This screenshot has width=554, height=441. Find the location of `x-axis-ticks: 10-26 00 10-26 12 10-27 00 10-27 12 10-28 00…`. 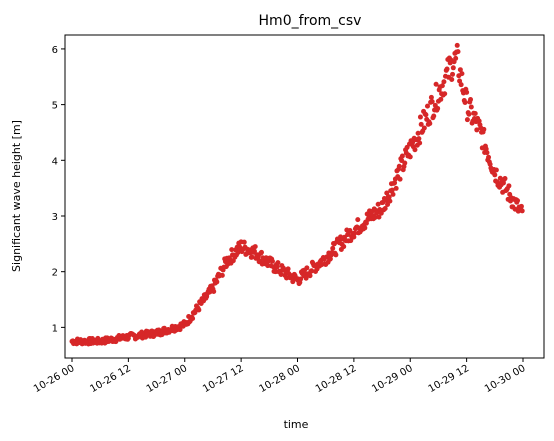

x-axis-ticks: 10-26 00 10-26 12 10-27 00 10-27 12 10-28 00… is located at coordinates (280, 376).